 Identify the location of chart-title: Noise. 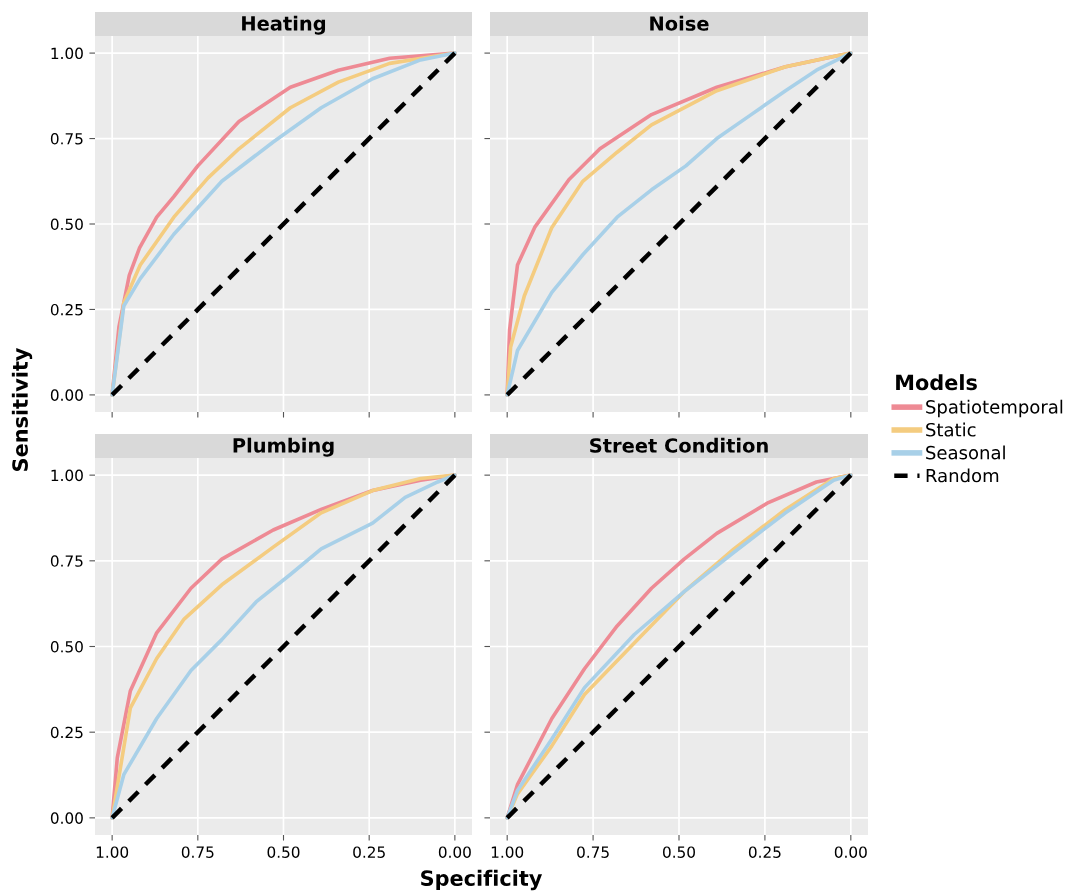
(679, 23).